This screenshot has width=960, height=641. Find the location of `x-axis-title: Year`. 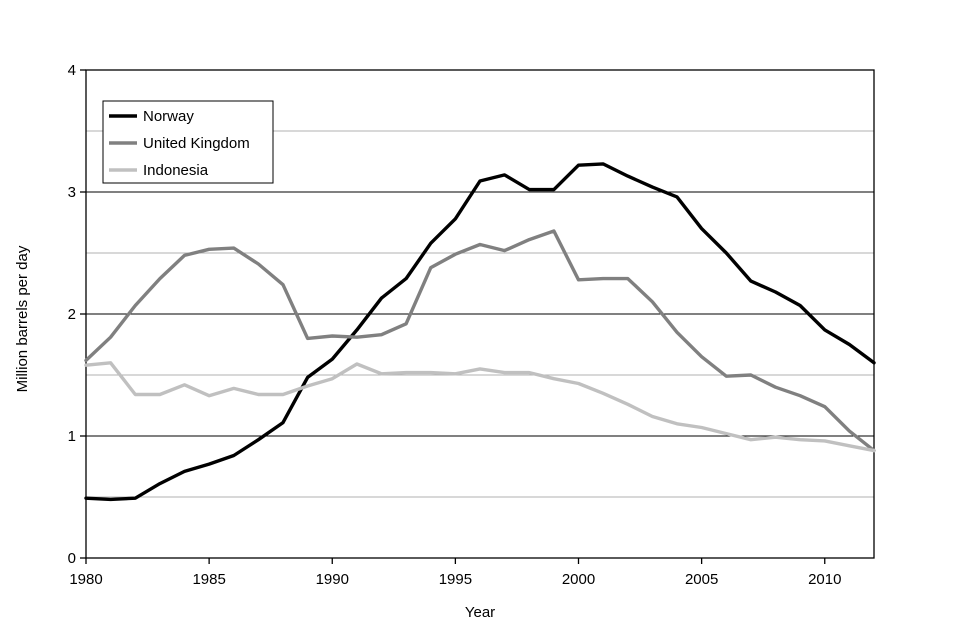

x-axis-title: Year is located at coordinates (480, 612).